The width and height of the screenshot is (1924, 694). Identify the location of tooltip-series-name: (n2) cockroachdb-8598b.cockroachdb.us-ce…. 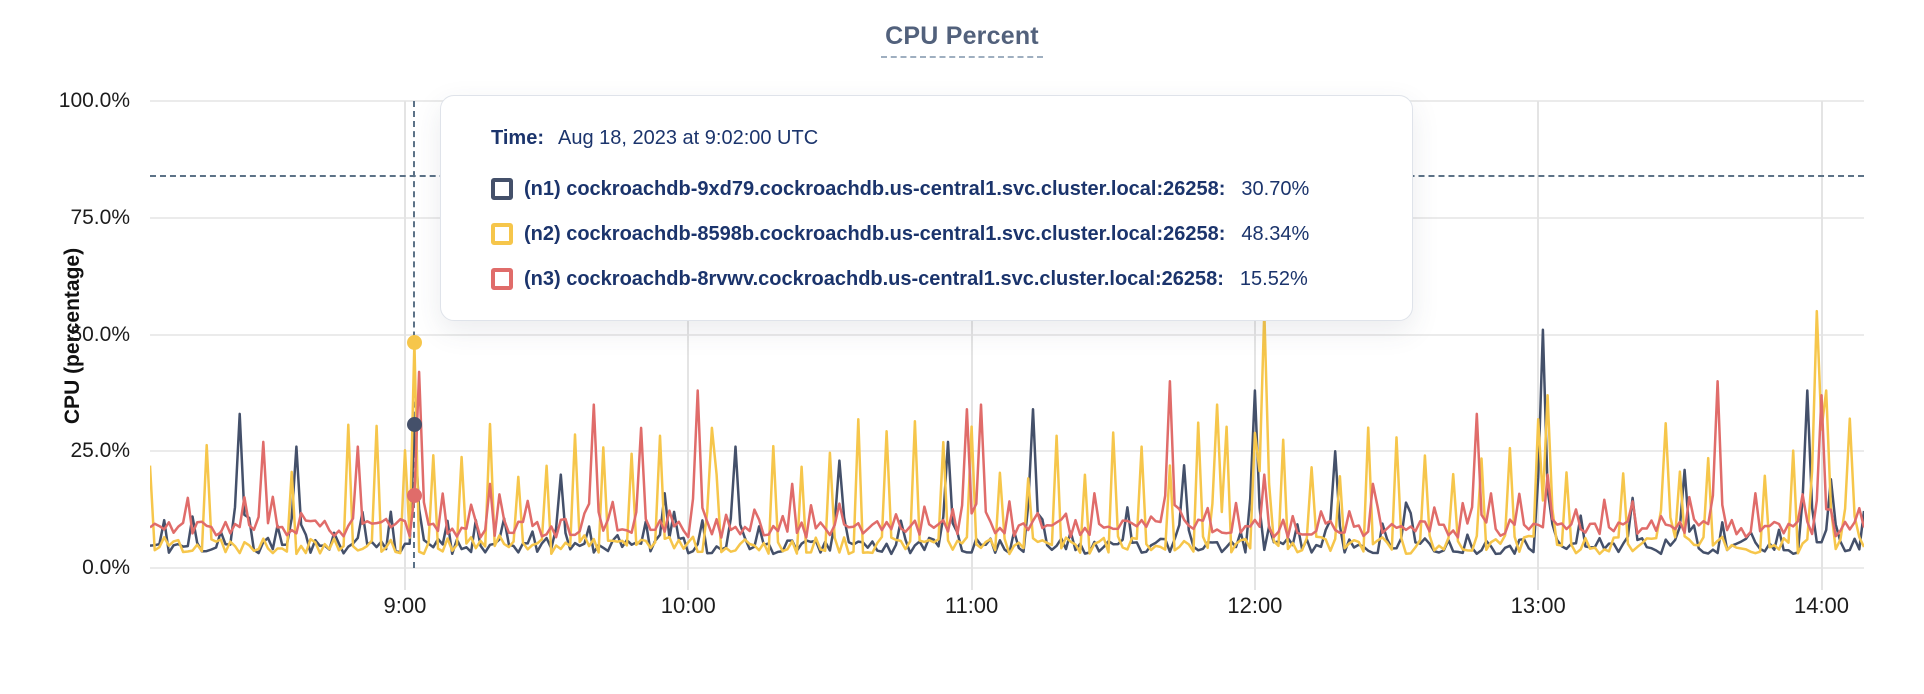
(875, 233).